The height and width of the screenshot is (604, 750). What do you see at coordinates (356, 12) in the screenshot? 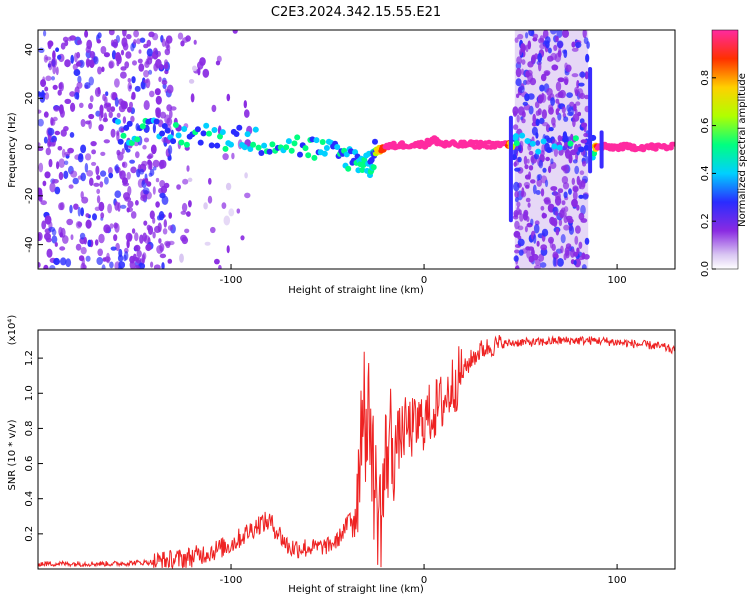
I see `figure-title: C2E3.2024.342.15.55.E21` at bounding box center [356, 12].